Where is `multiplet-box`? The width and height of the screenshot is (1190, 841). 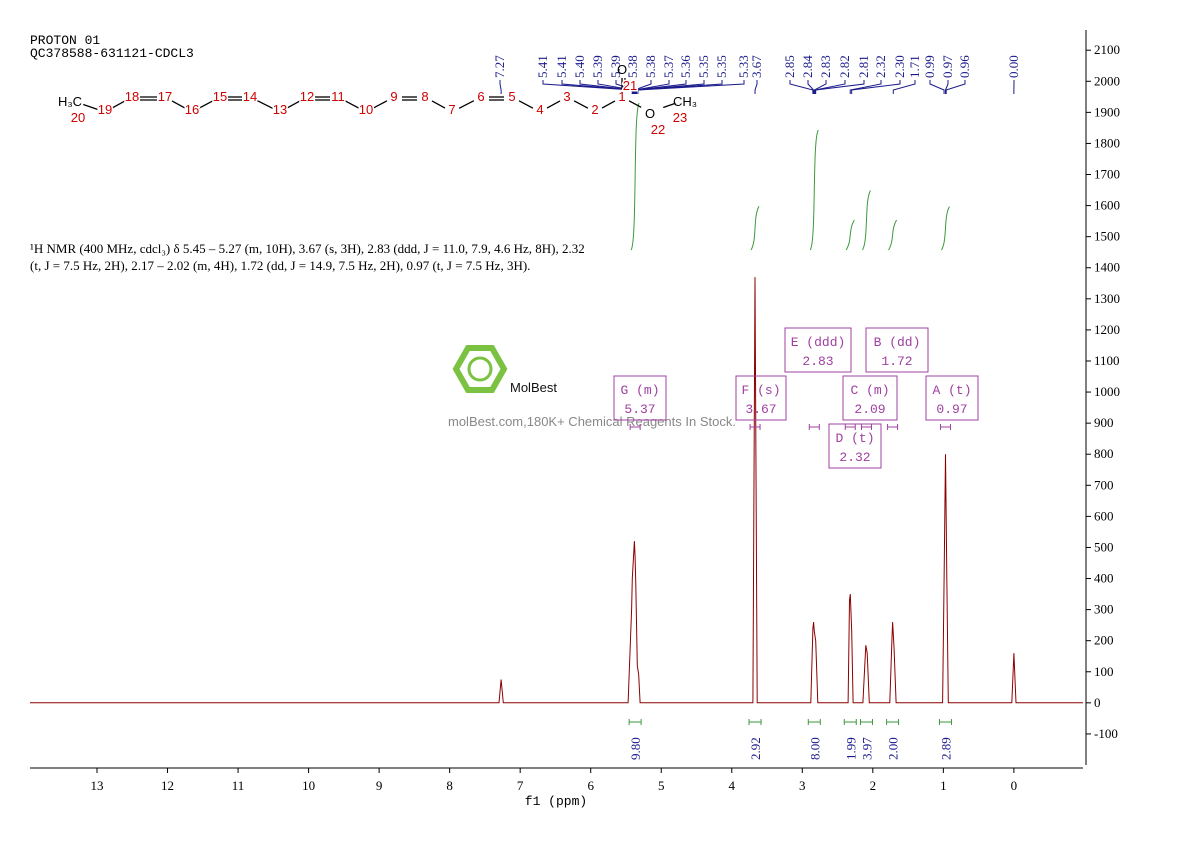 multiplet-box is located at coordinates (761, 398).